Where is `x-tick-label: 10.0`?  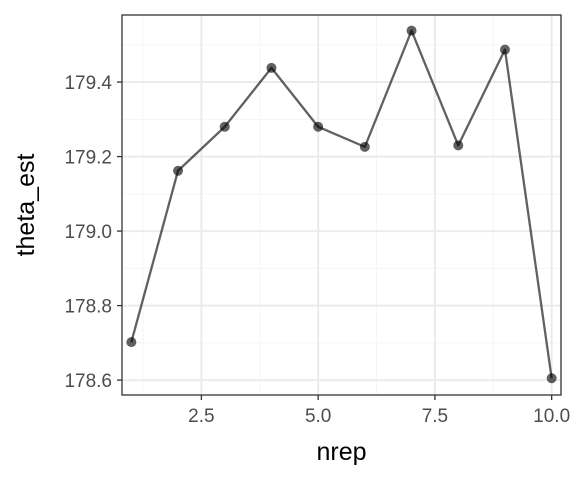
x-tick-label: 10.0 is located at coordinates (551, 416).